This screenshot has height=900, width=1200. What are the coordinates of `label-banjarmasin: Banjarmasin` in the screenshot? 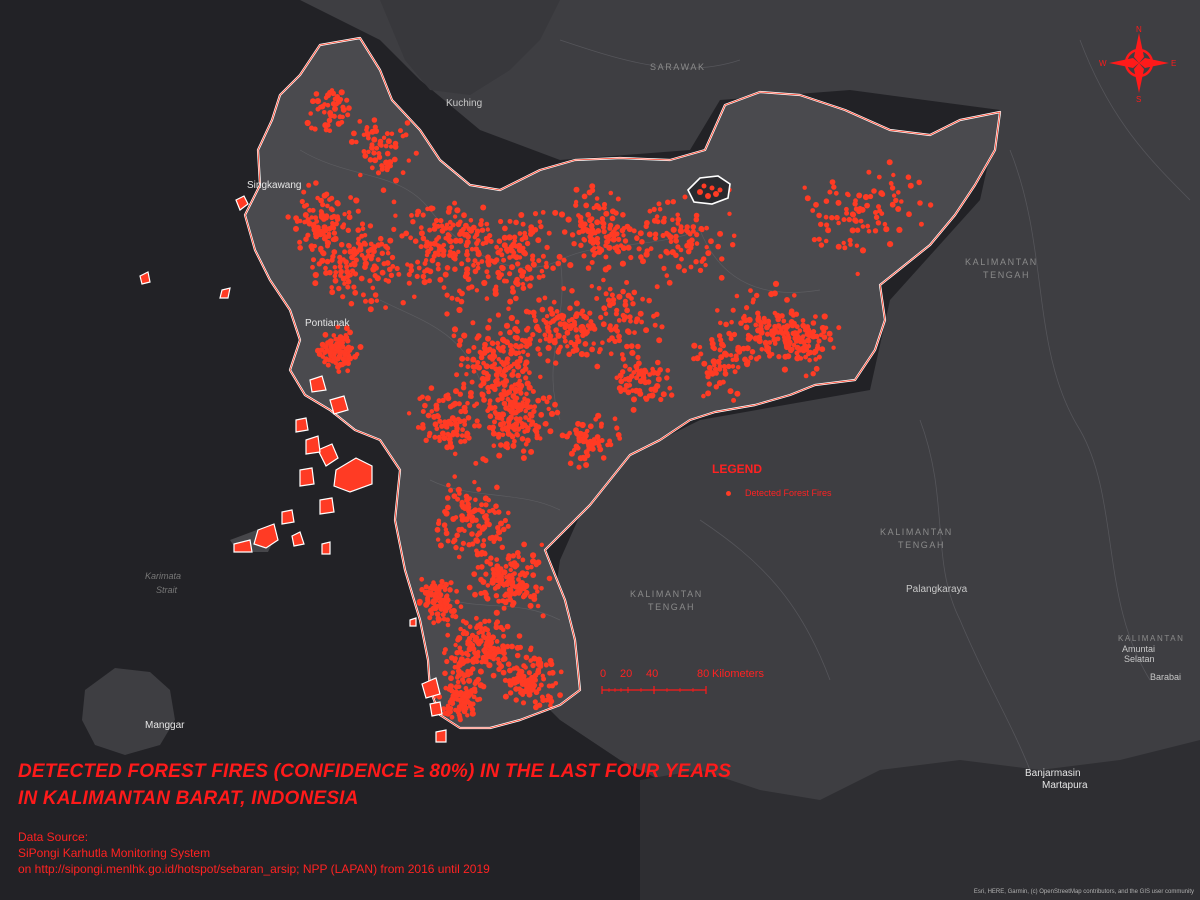 It's located at (1053, 773).